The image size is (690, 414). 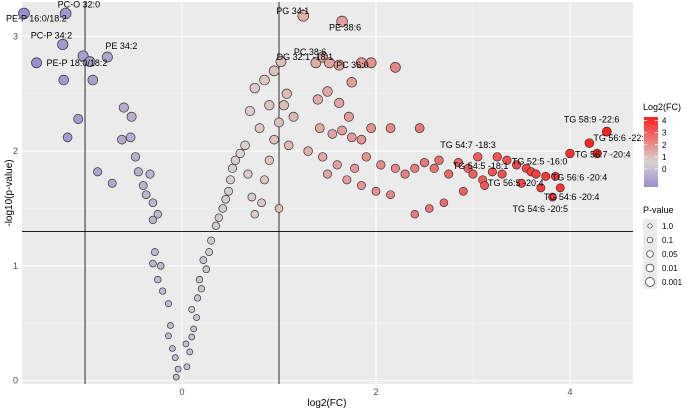 What do you see at coordinates (15, 36) in the screenshot?
I see `y-tick-label: 3` at bounding box center [15, 36].